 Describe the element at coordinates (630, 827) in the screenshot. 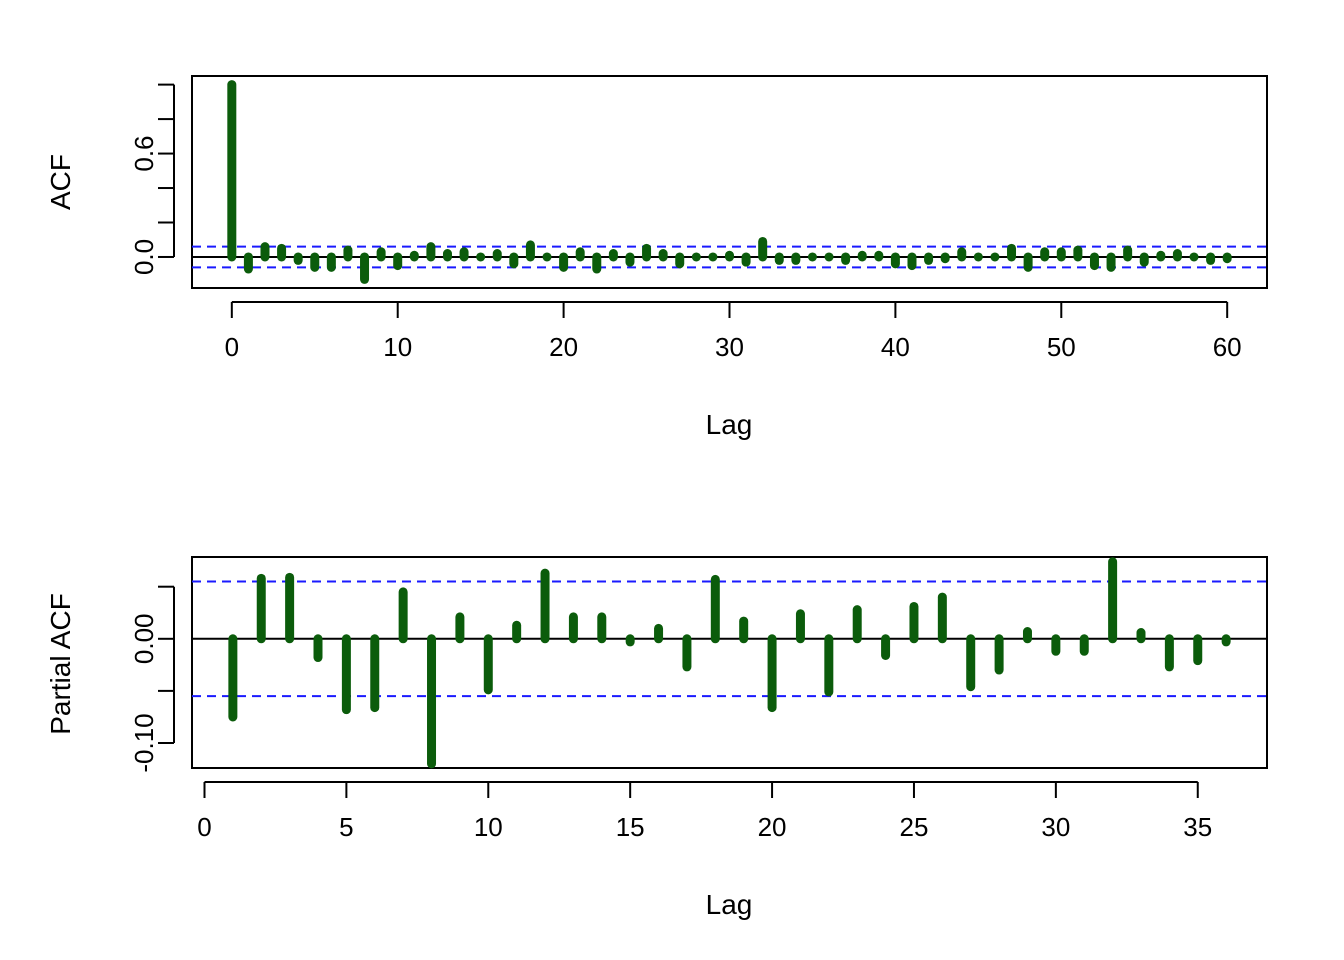

I see `pacf-x-tick-label: 15` at that location.